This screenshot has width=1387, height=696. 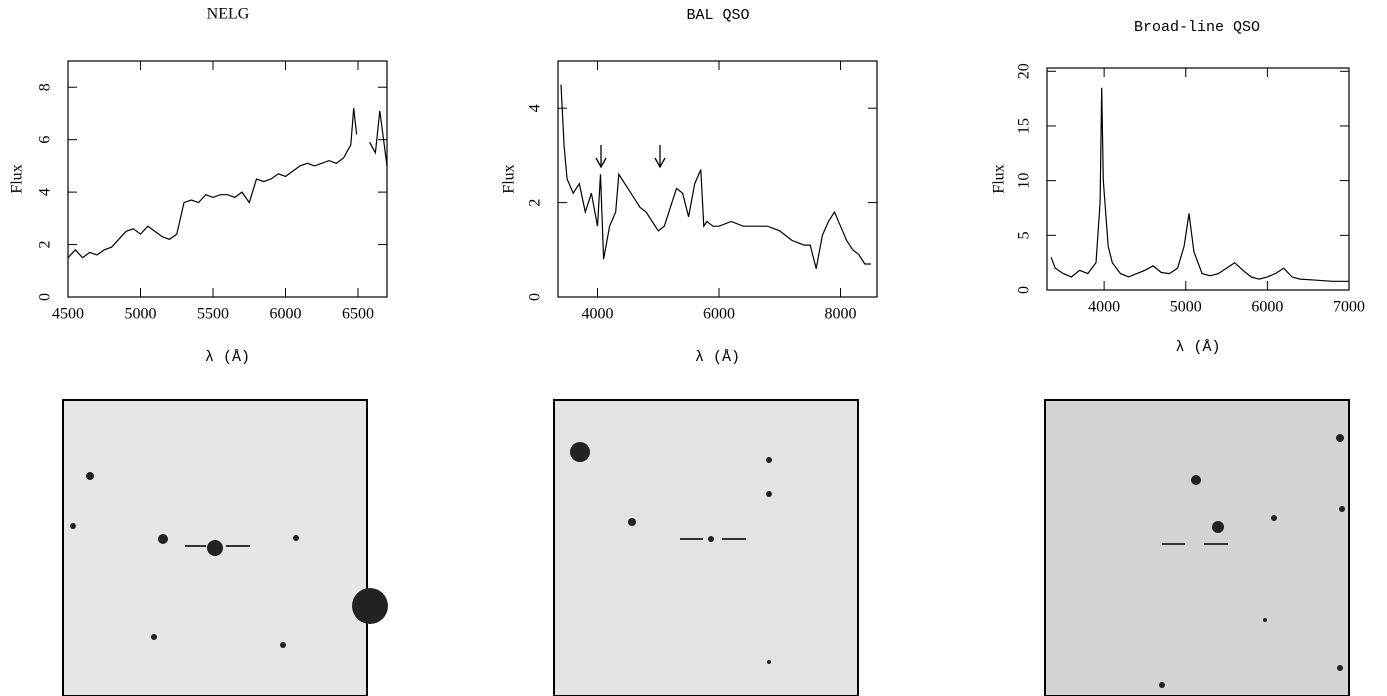 What do you see at coordinates (1024, 126) in the screenshot?
I see `y-tick-label: 15` at bounding box center [1024, 126].